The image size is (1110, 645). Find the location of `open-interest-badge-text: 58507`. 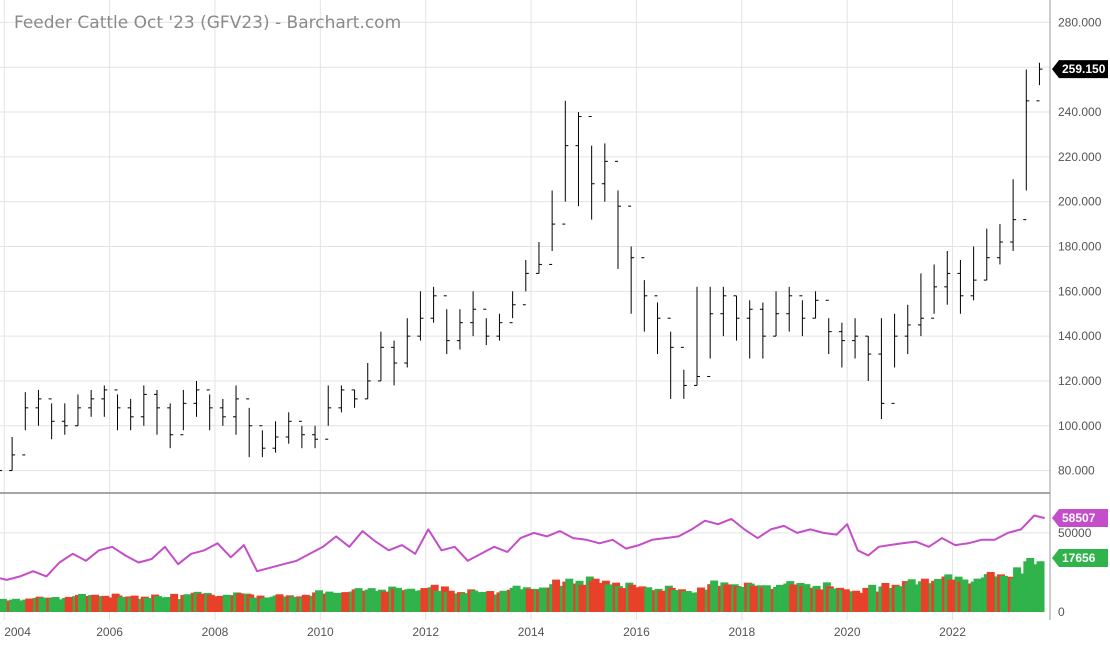

open-interest-badge-text: 58507 is located at coordinates (1079, 518).